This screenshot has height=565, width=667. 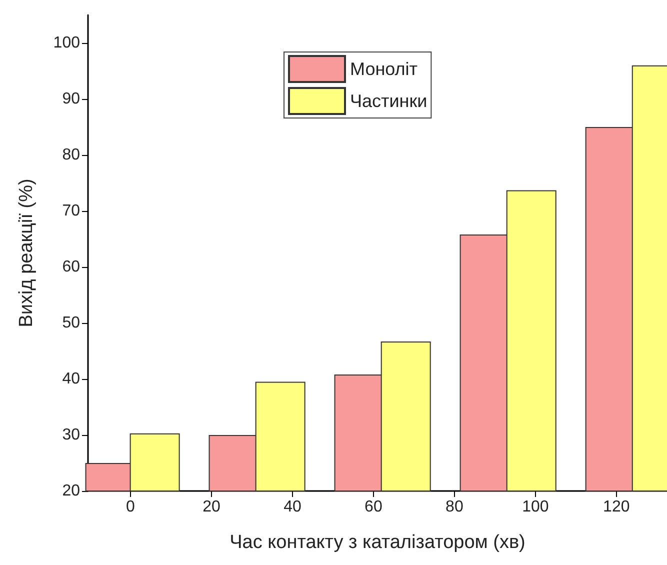 What do you see at coordinates (71, 379) in the screenshot?
I see `y-tick-label: 40` at bounding box center [71, 379].